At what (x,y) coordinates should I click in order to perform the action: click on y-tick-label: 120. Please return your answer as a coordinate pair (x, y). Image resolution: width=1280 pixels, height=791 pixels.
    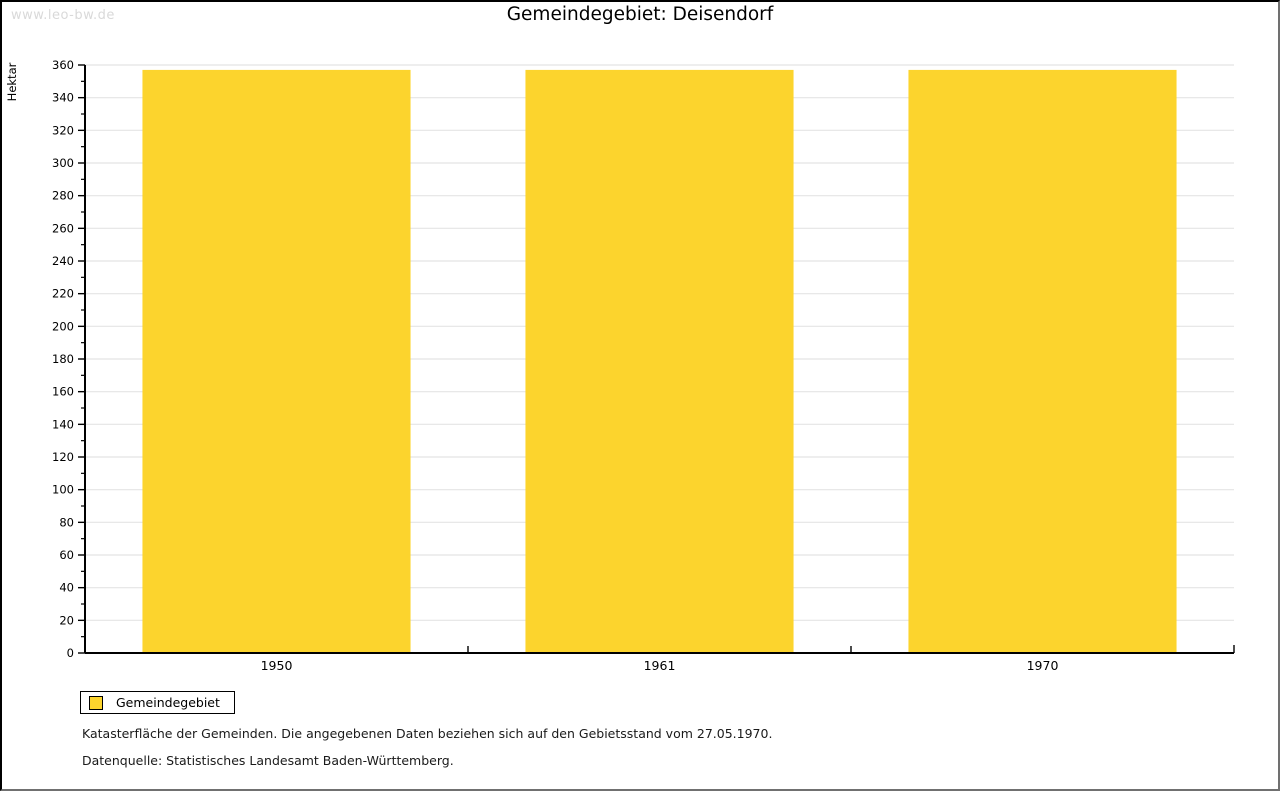
    Looking at the image, I should click on (63, 457).